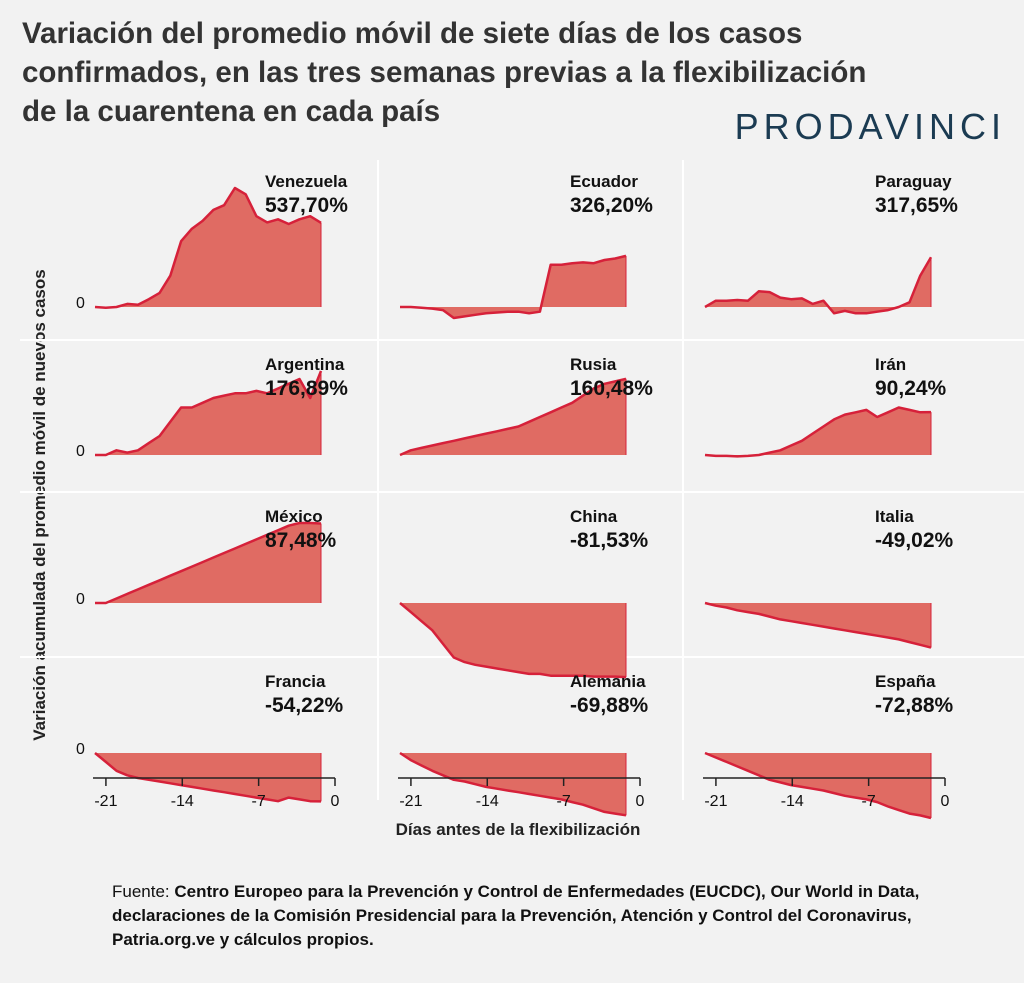  Describe the element at coordinates (143, 891) in the screenshot. I see `source-label: Fuente:` at that location.